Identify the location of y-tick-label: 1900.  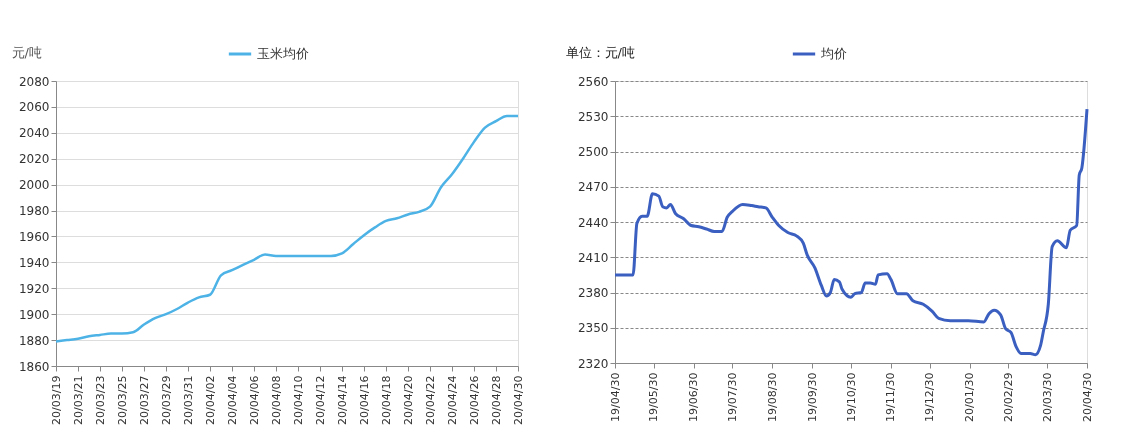
(34, 314).